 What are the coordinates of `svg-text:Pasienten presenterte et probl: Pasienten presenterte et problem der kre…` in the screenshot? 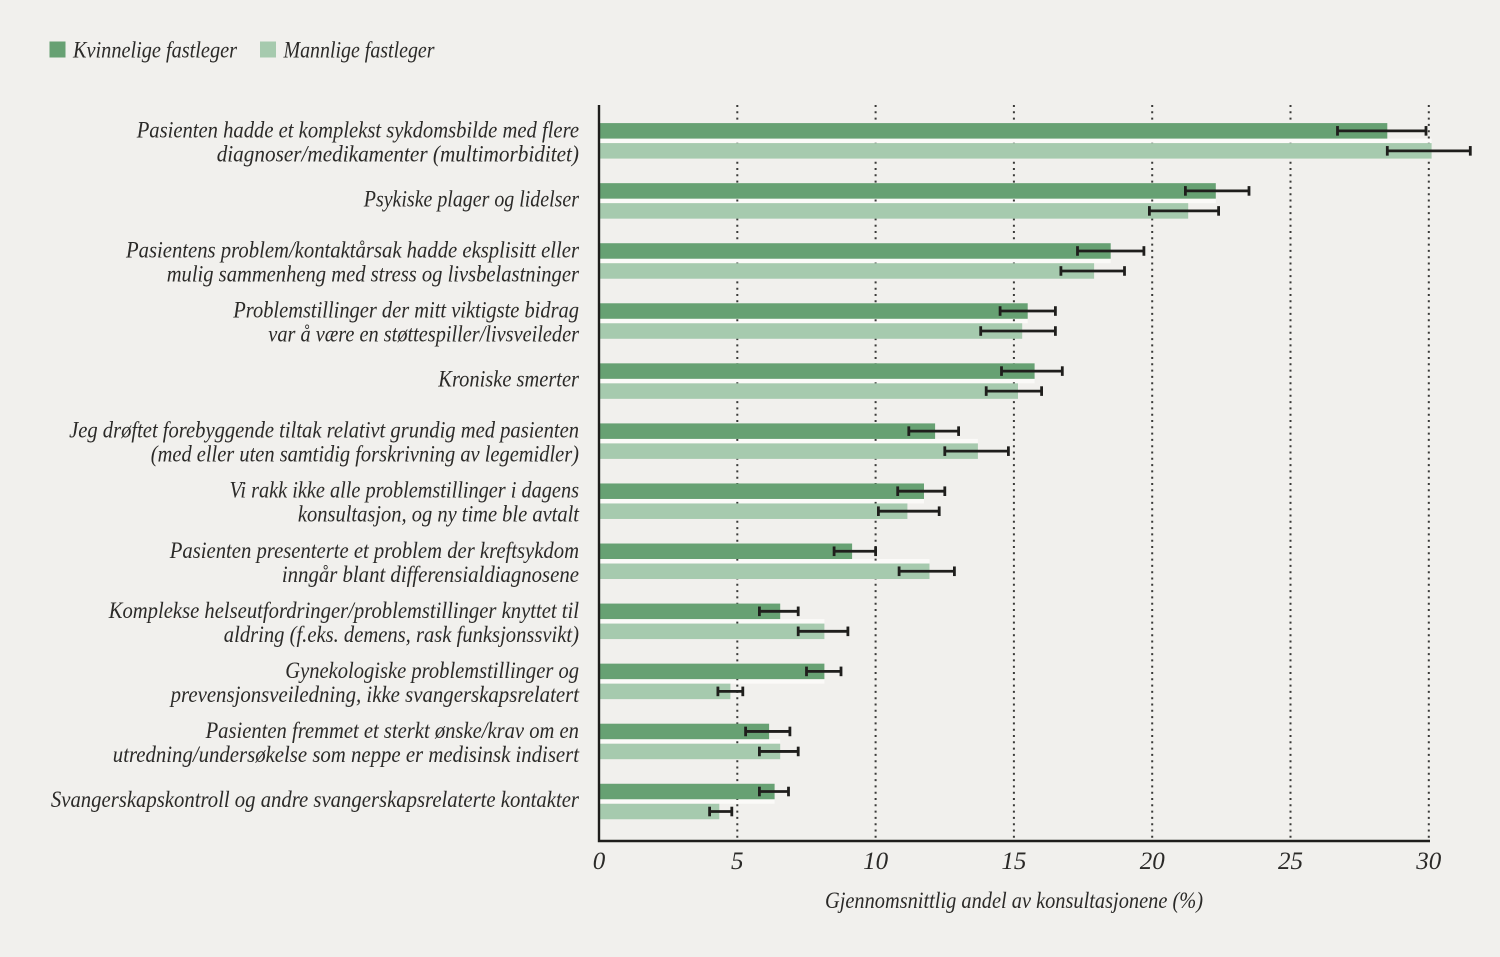 It's located at (374, 550).